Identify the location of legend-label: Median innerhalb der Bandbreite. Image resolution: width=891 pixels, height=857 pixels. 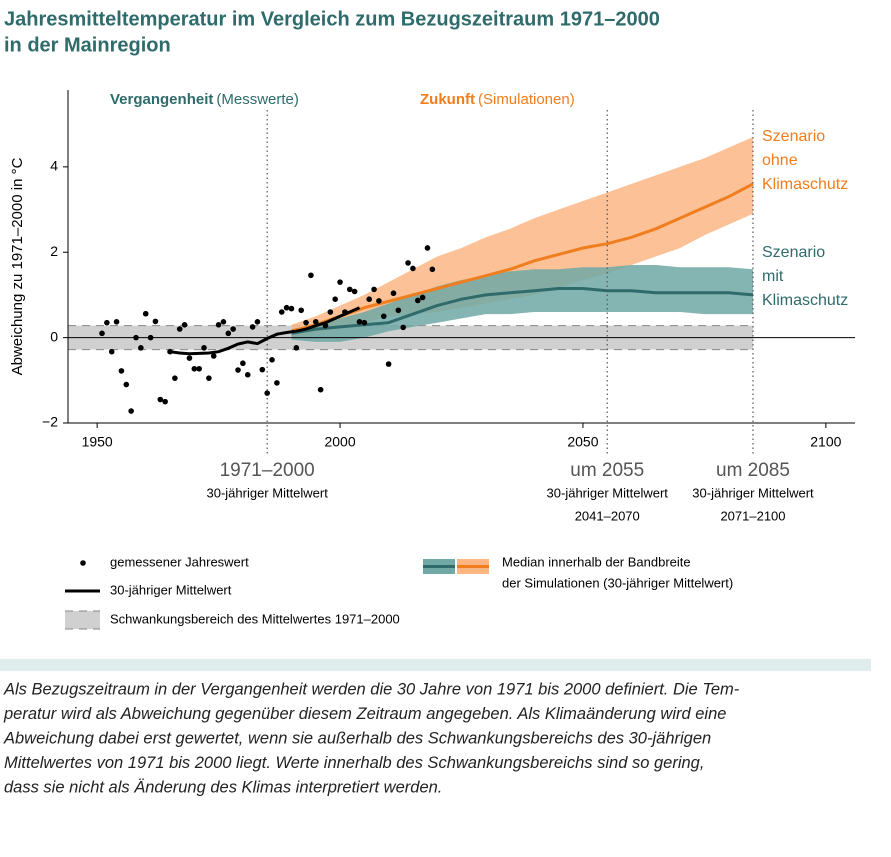
(596, 561).